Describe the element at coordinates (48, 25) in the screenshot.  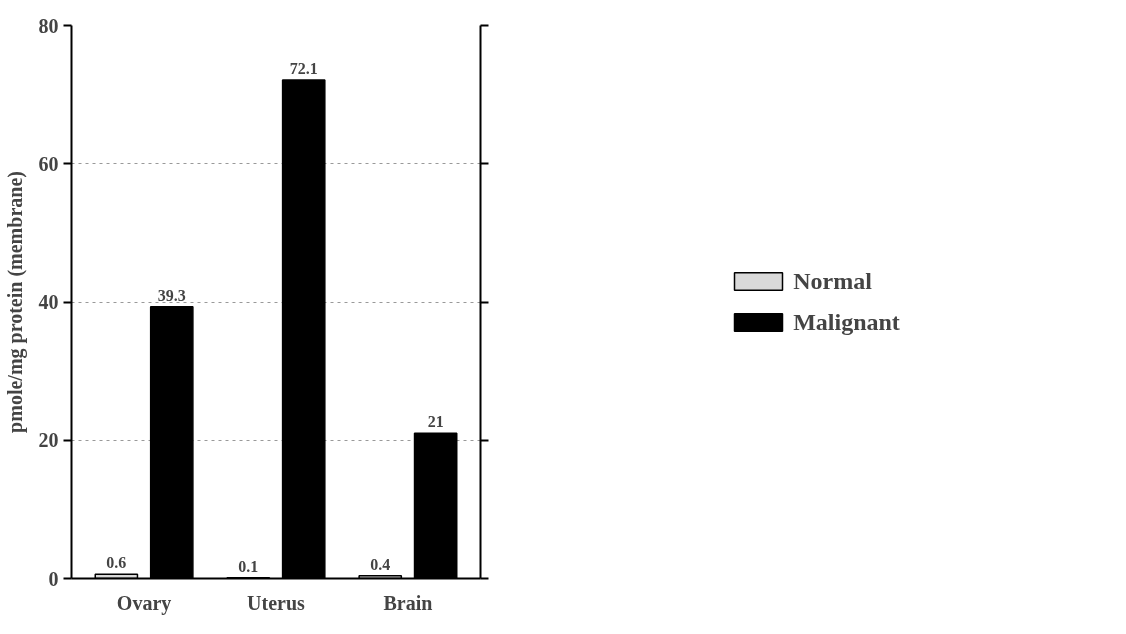
I see `y-tick-label: 80` at that location.